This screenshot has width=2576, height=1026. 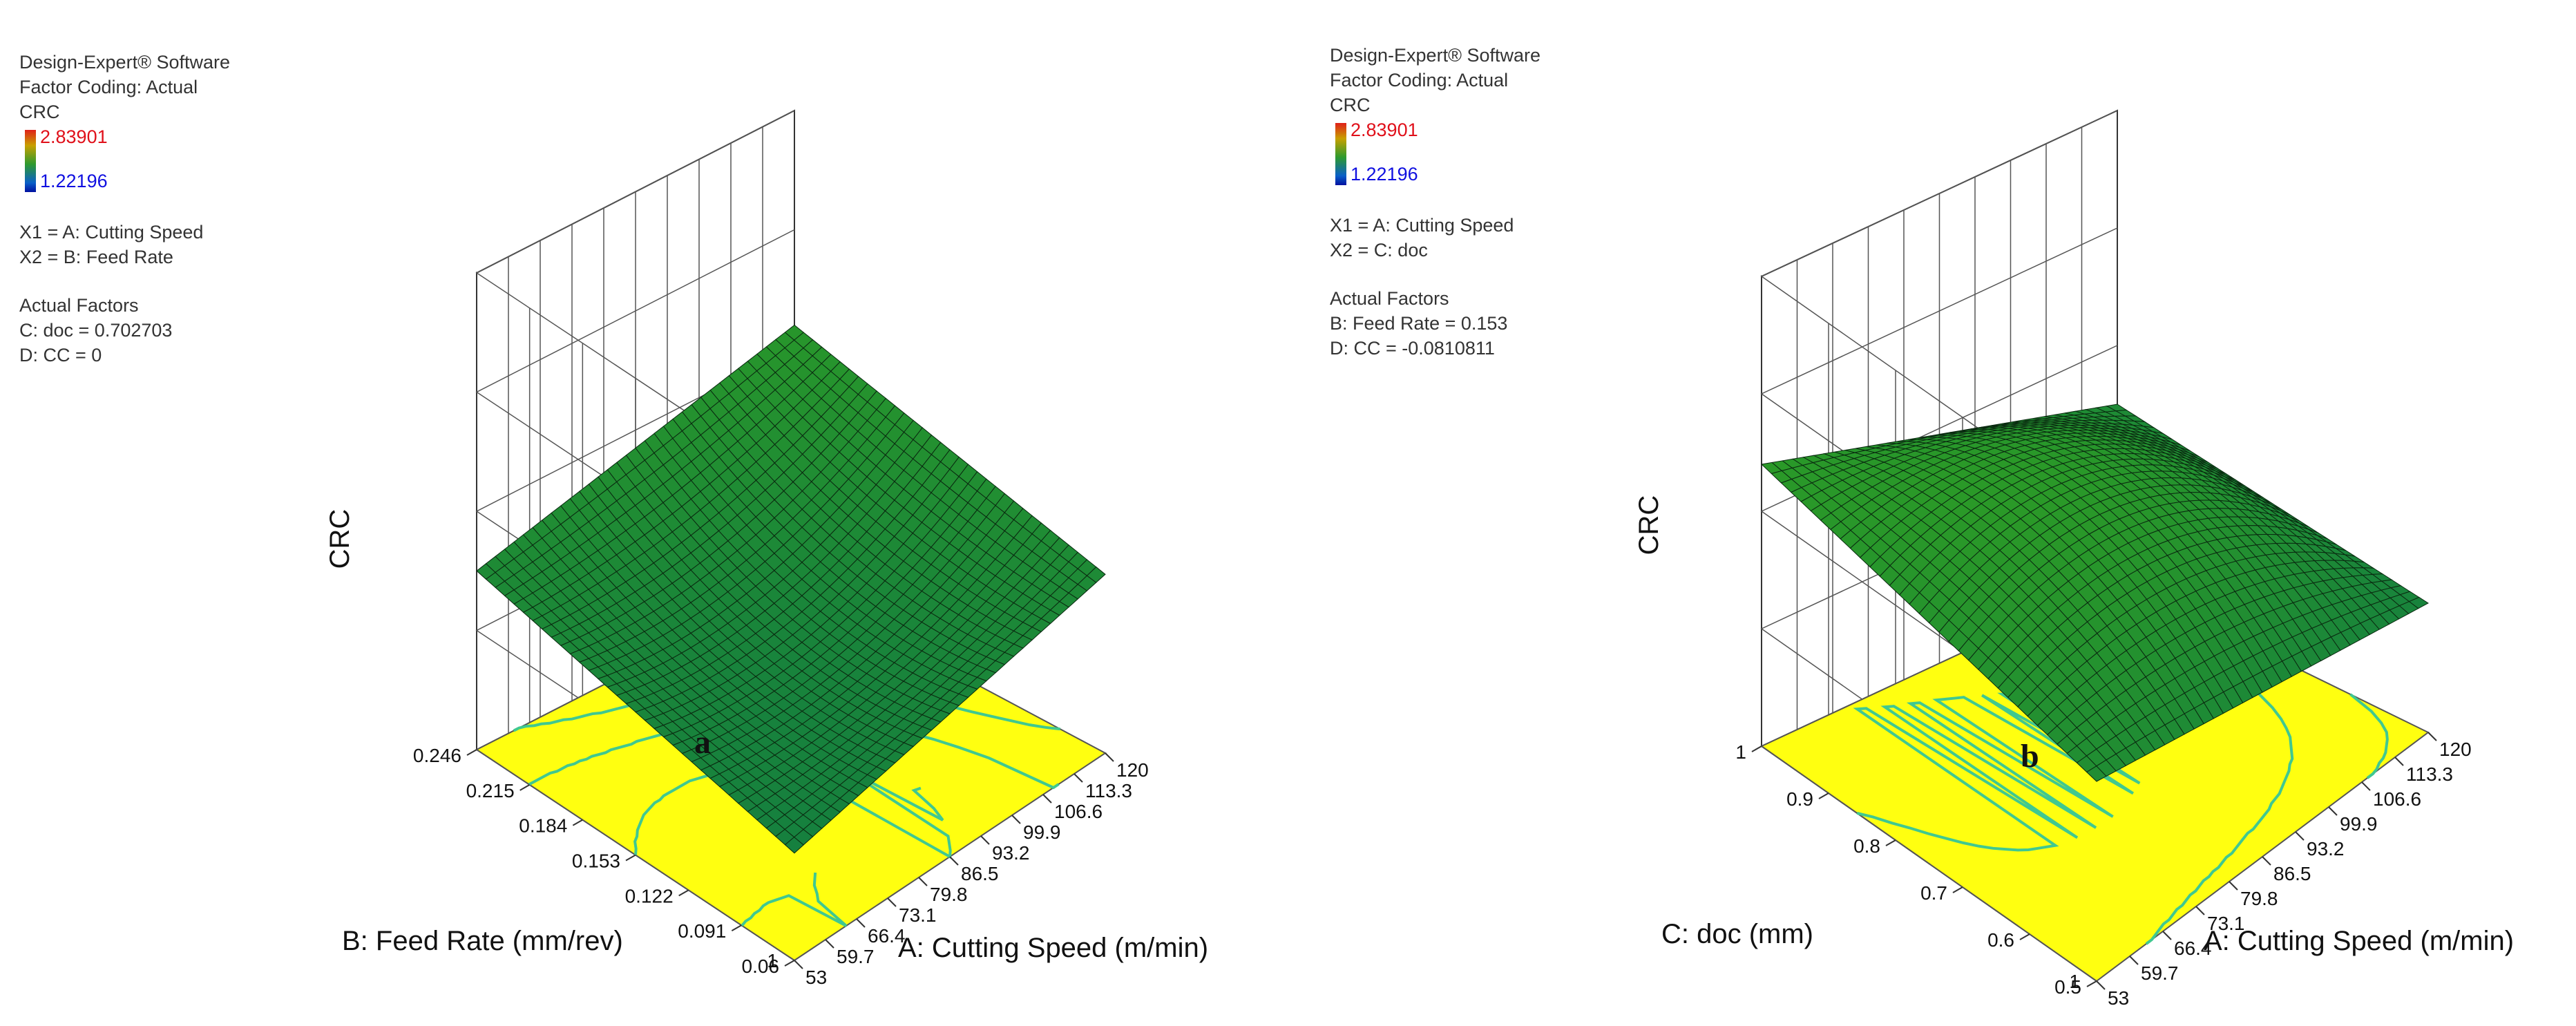 What do you see at coordinates (1340, 154) in the screenshot?
I see `color-scale-bar` at bounding box center [1340, 154].